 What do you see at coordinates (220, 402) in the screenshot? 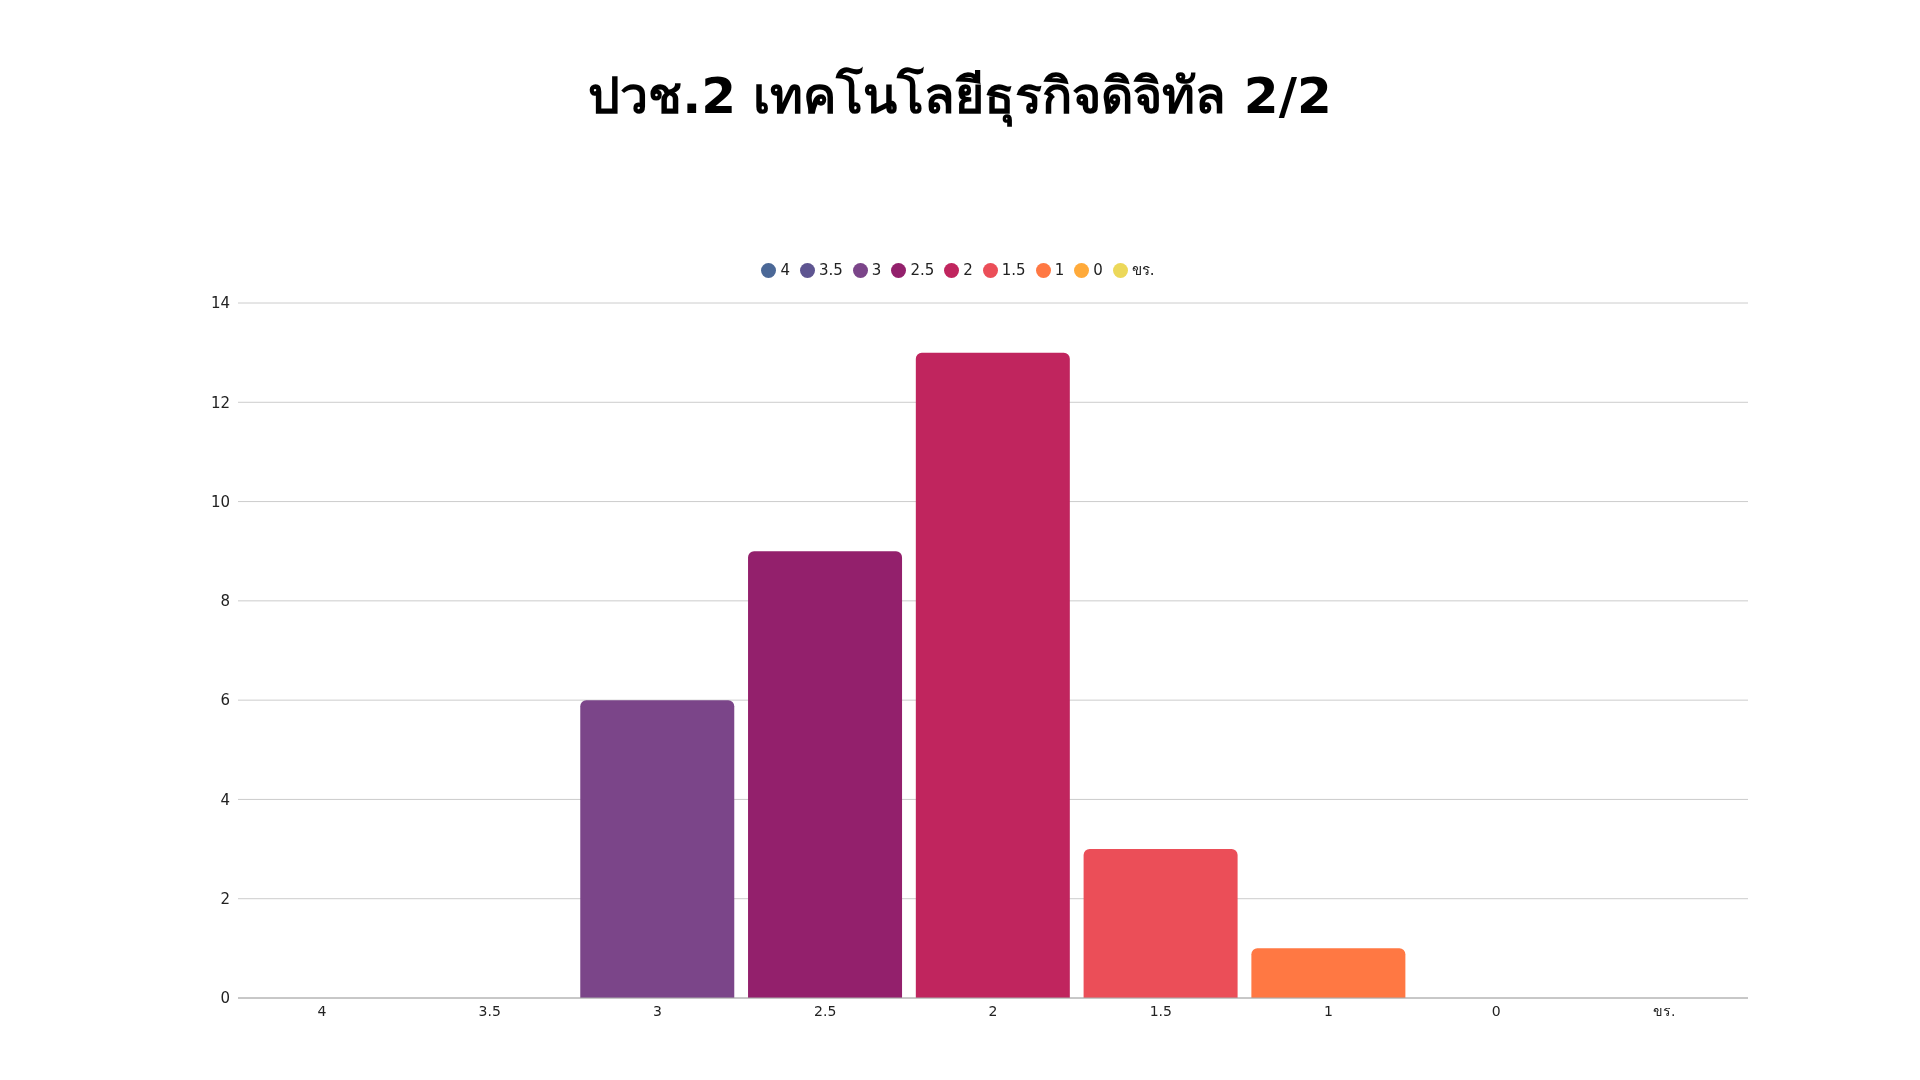
I see `y-tick-label: 12` at bounding box center [220, 402].